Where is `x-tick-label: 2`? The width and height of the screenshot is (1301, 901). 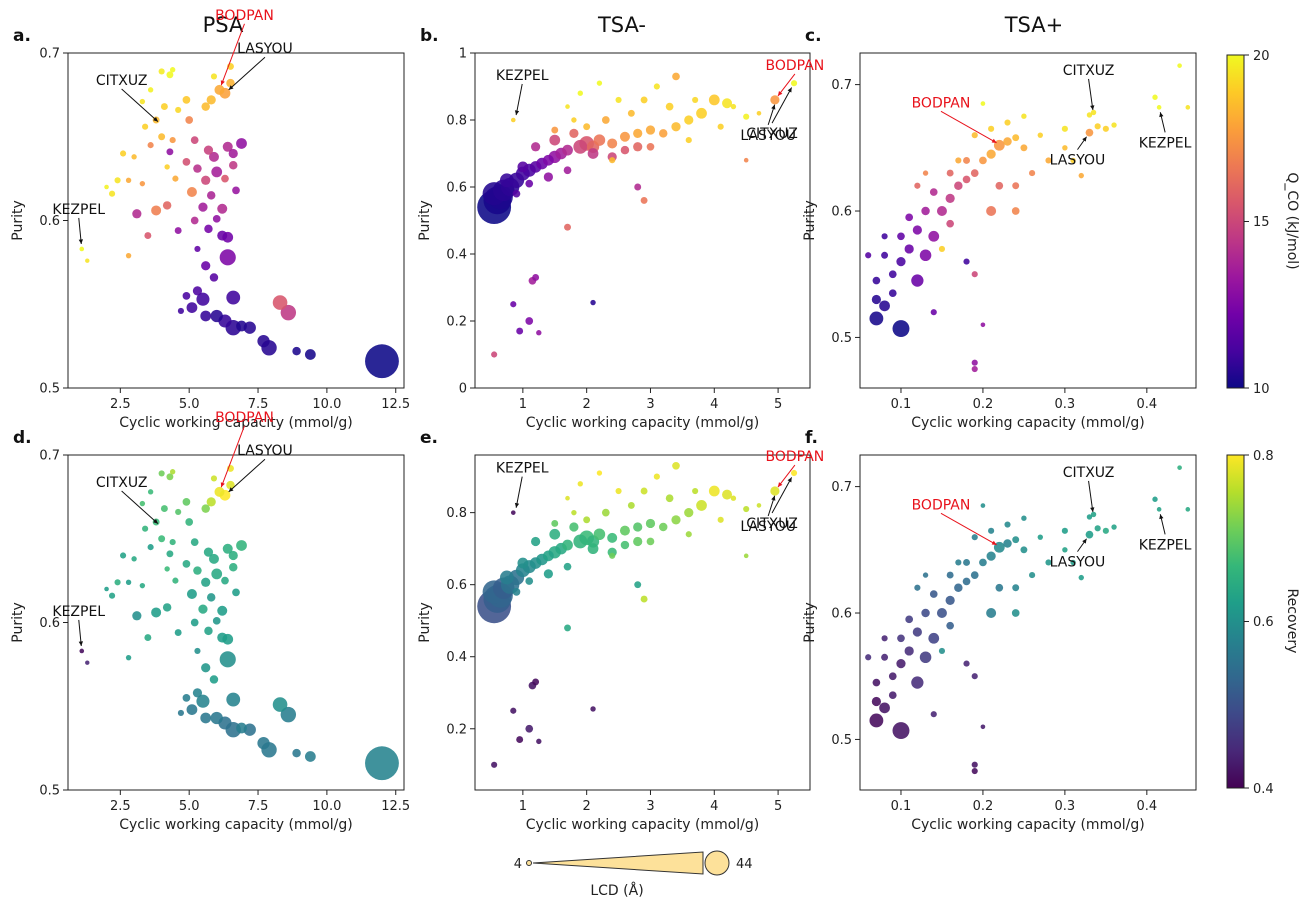 x-tick-label: 2 is located at coordinates (587, 404).